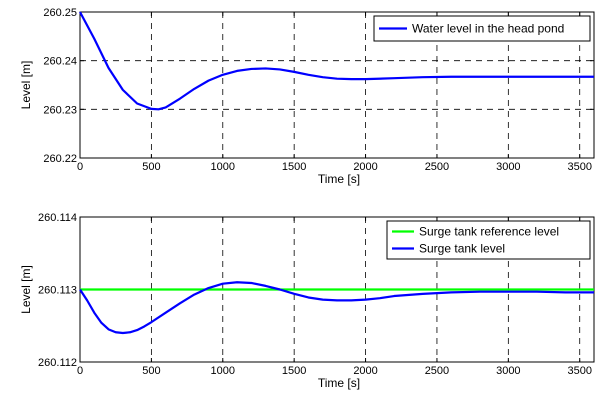 Image resolution: width=603 pixels, height=396 pixels. What do you see at coordinates (60, 62) in the screenshot?
I see `y-tick-label: 260.24` at bounding box center [60, 62].